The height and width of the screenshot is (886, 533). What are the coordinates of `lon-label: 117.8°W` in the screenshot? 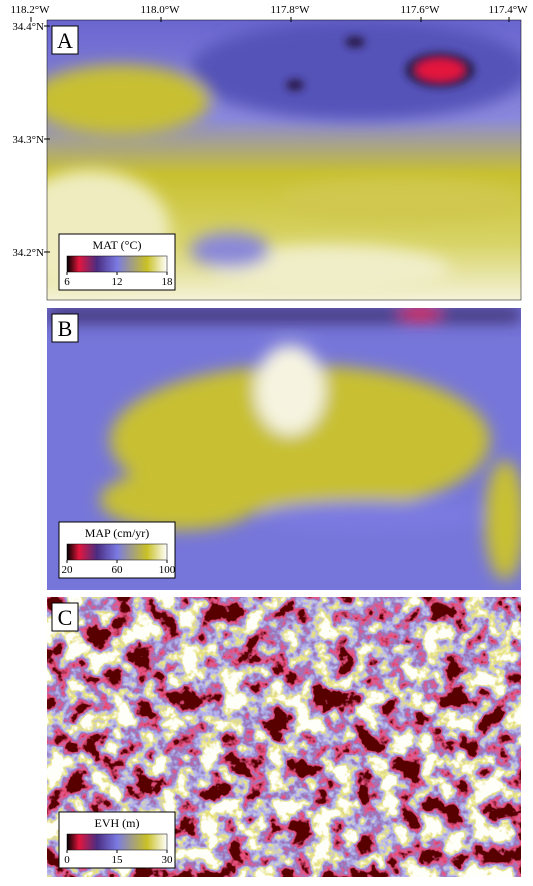 It's located at (290, 10).